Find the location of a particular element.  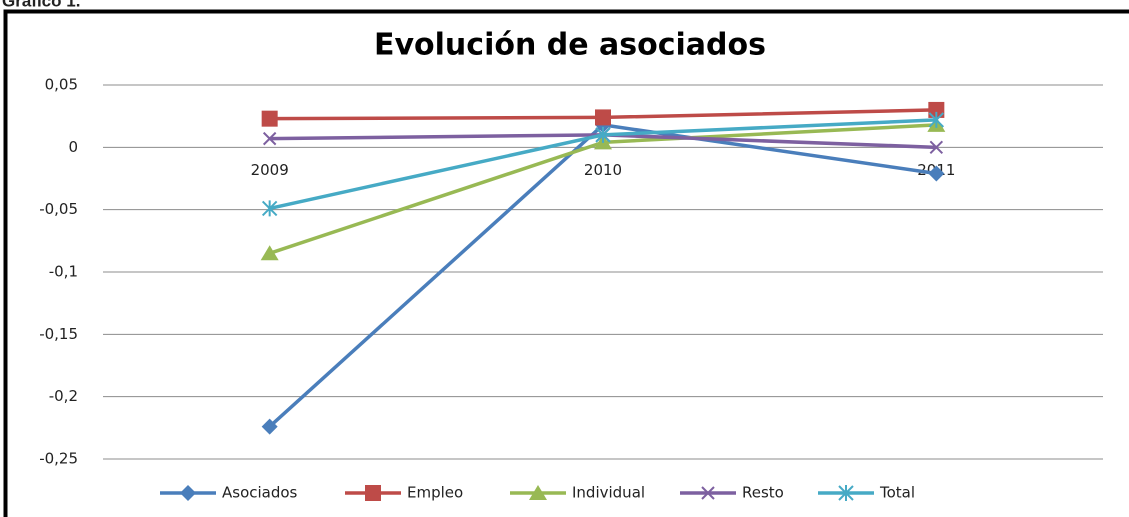

legend-item: Resto is located at coordinates (732, 493).